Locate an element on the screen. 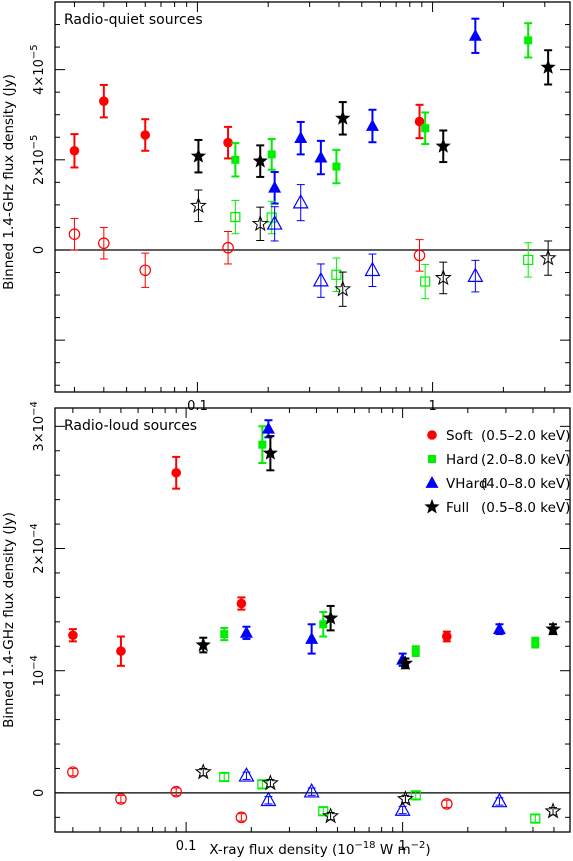 This screenshot has width=573, height=861. legend-marker-vhard is located at coordinates (432, 482).